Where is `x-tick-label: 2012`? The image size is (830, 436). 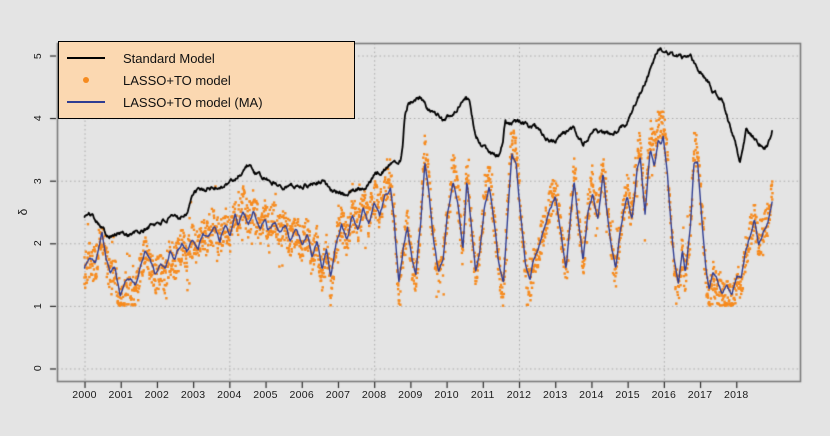
x-tick-label: 2012 is located at coordinates (519, 395).